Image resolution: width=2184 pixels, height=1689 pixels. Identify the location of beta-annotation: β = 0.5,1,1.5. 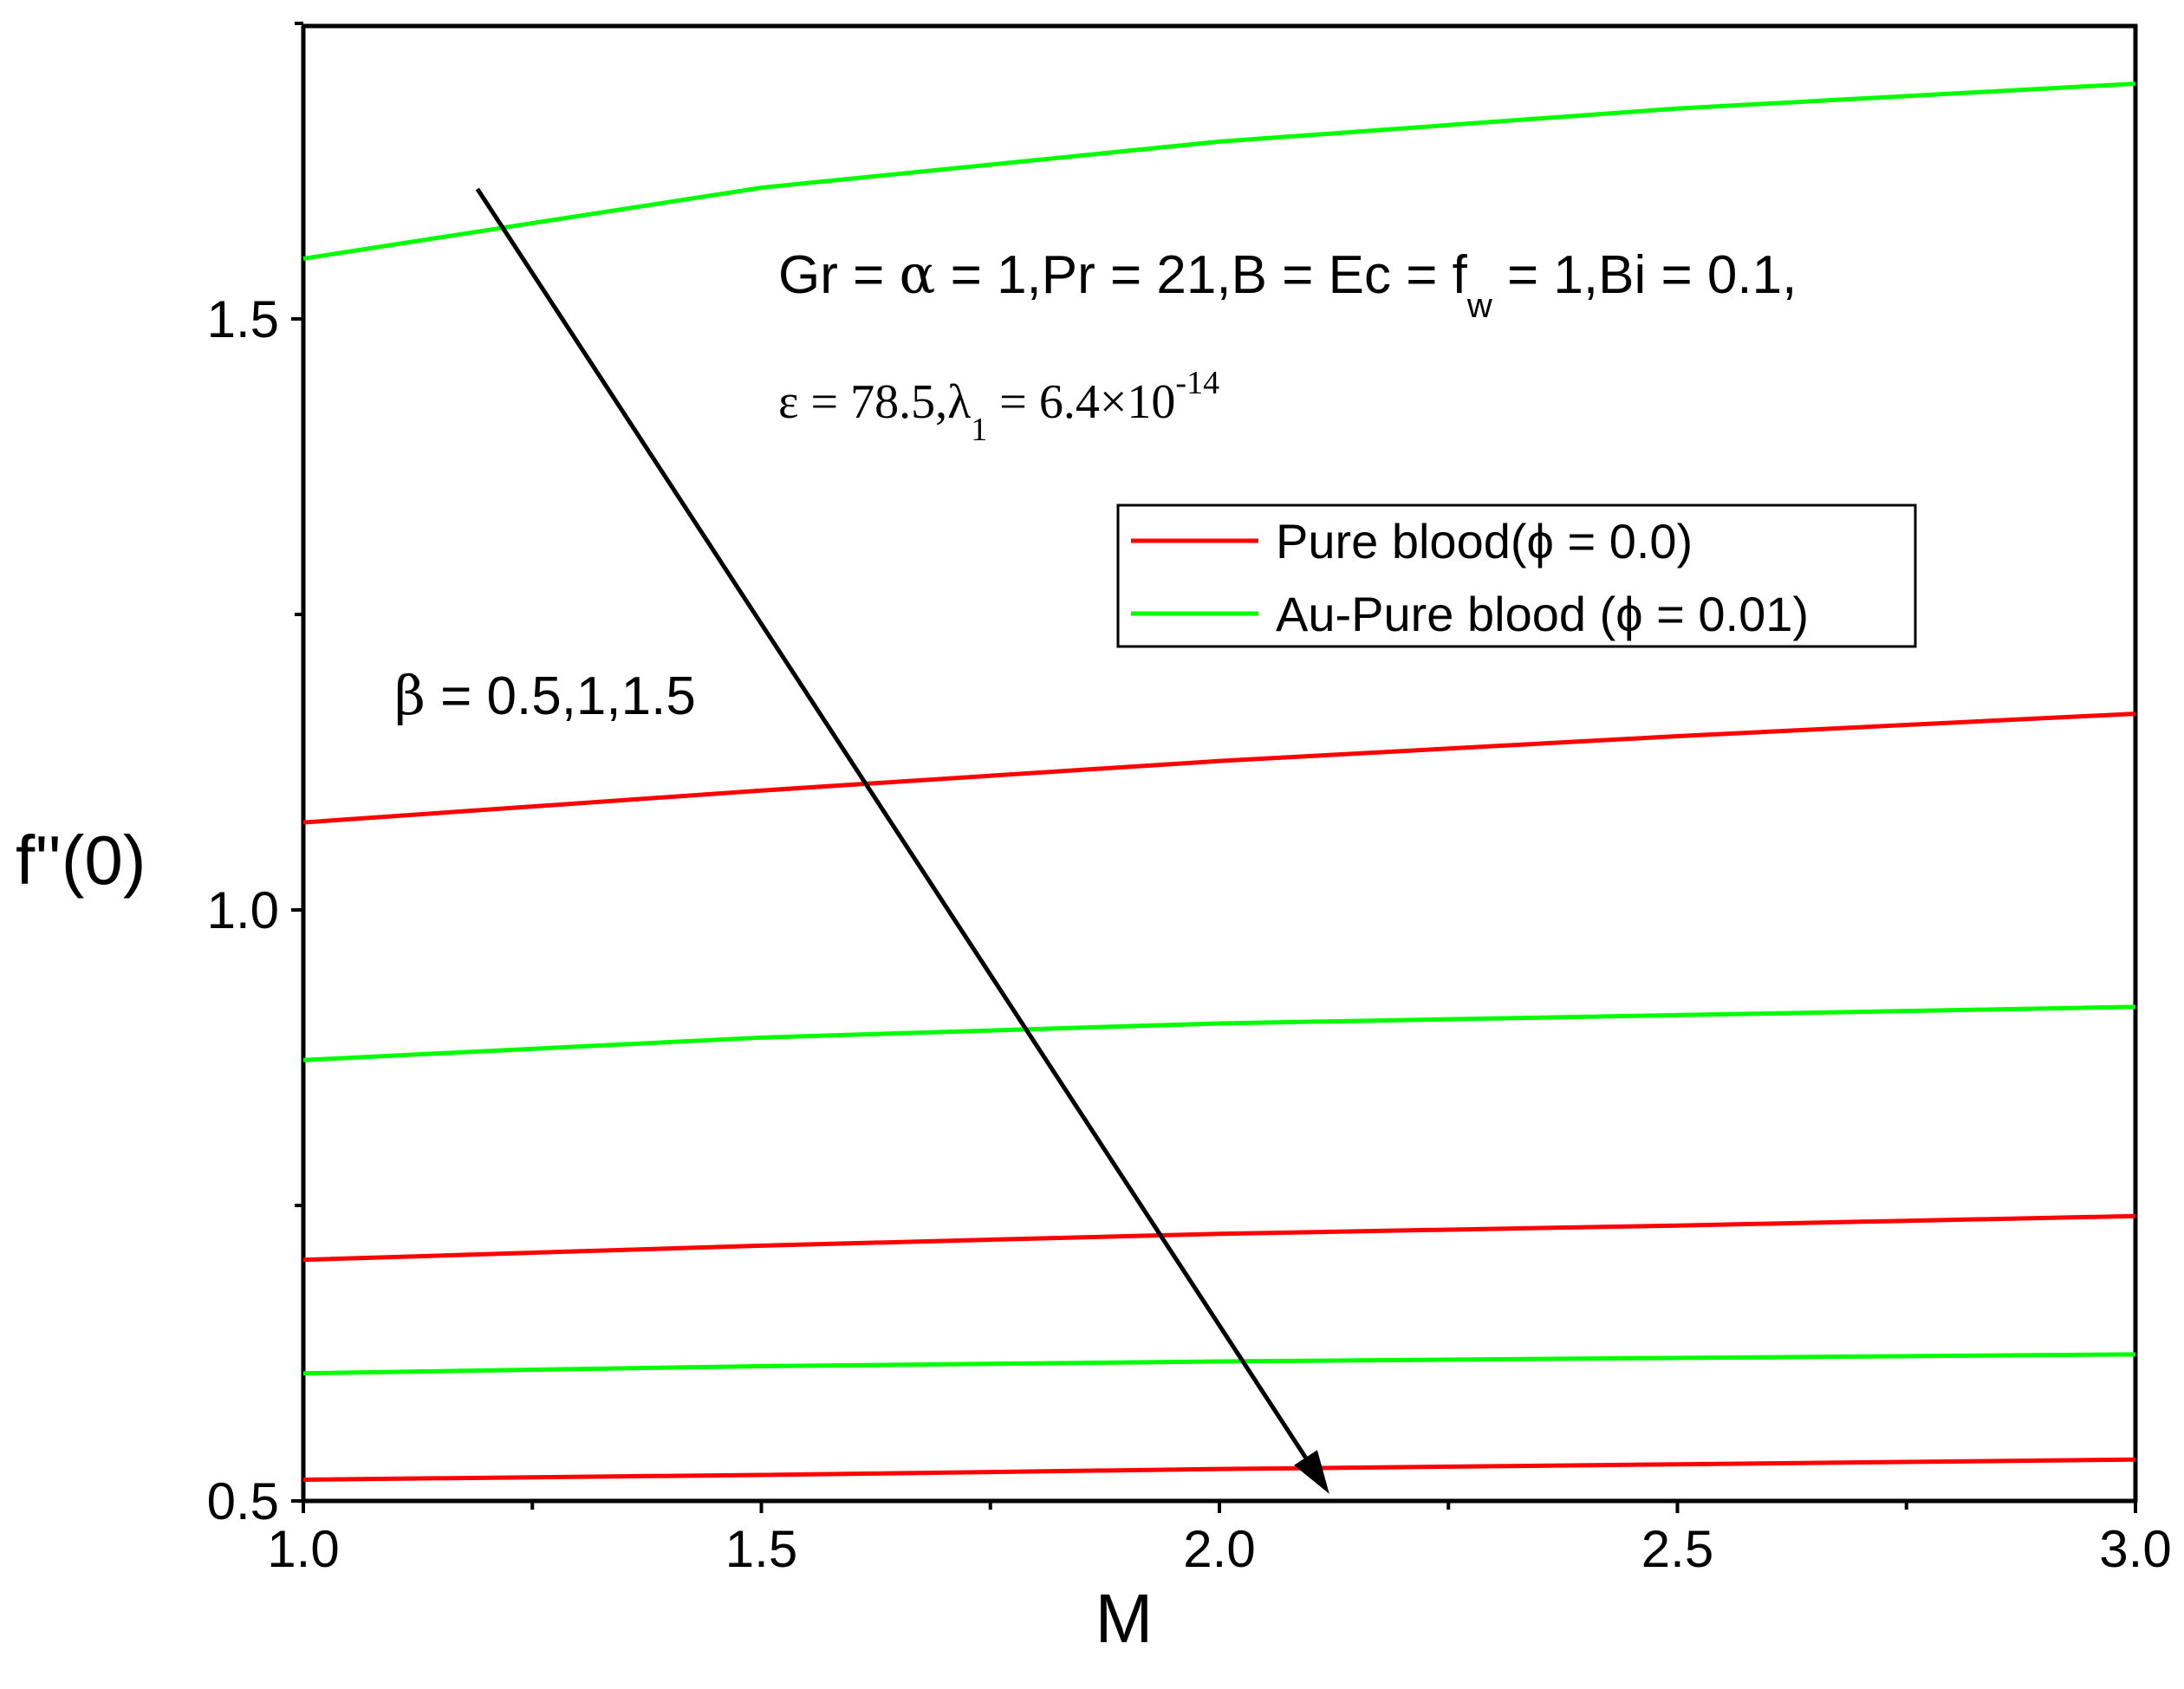
(545, 695).